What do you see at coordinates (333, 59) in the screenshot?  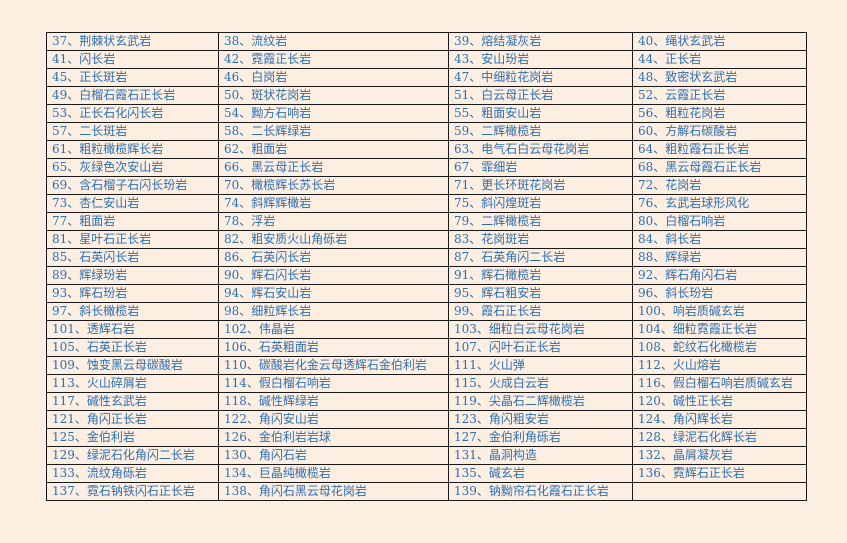 I see `table-cell: 42、霓霞正长岩` at bounding box center [333, 59].